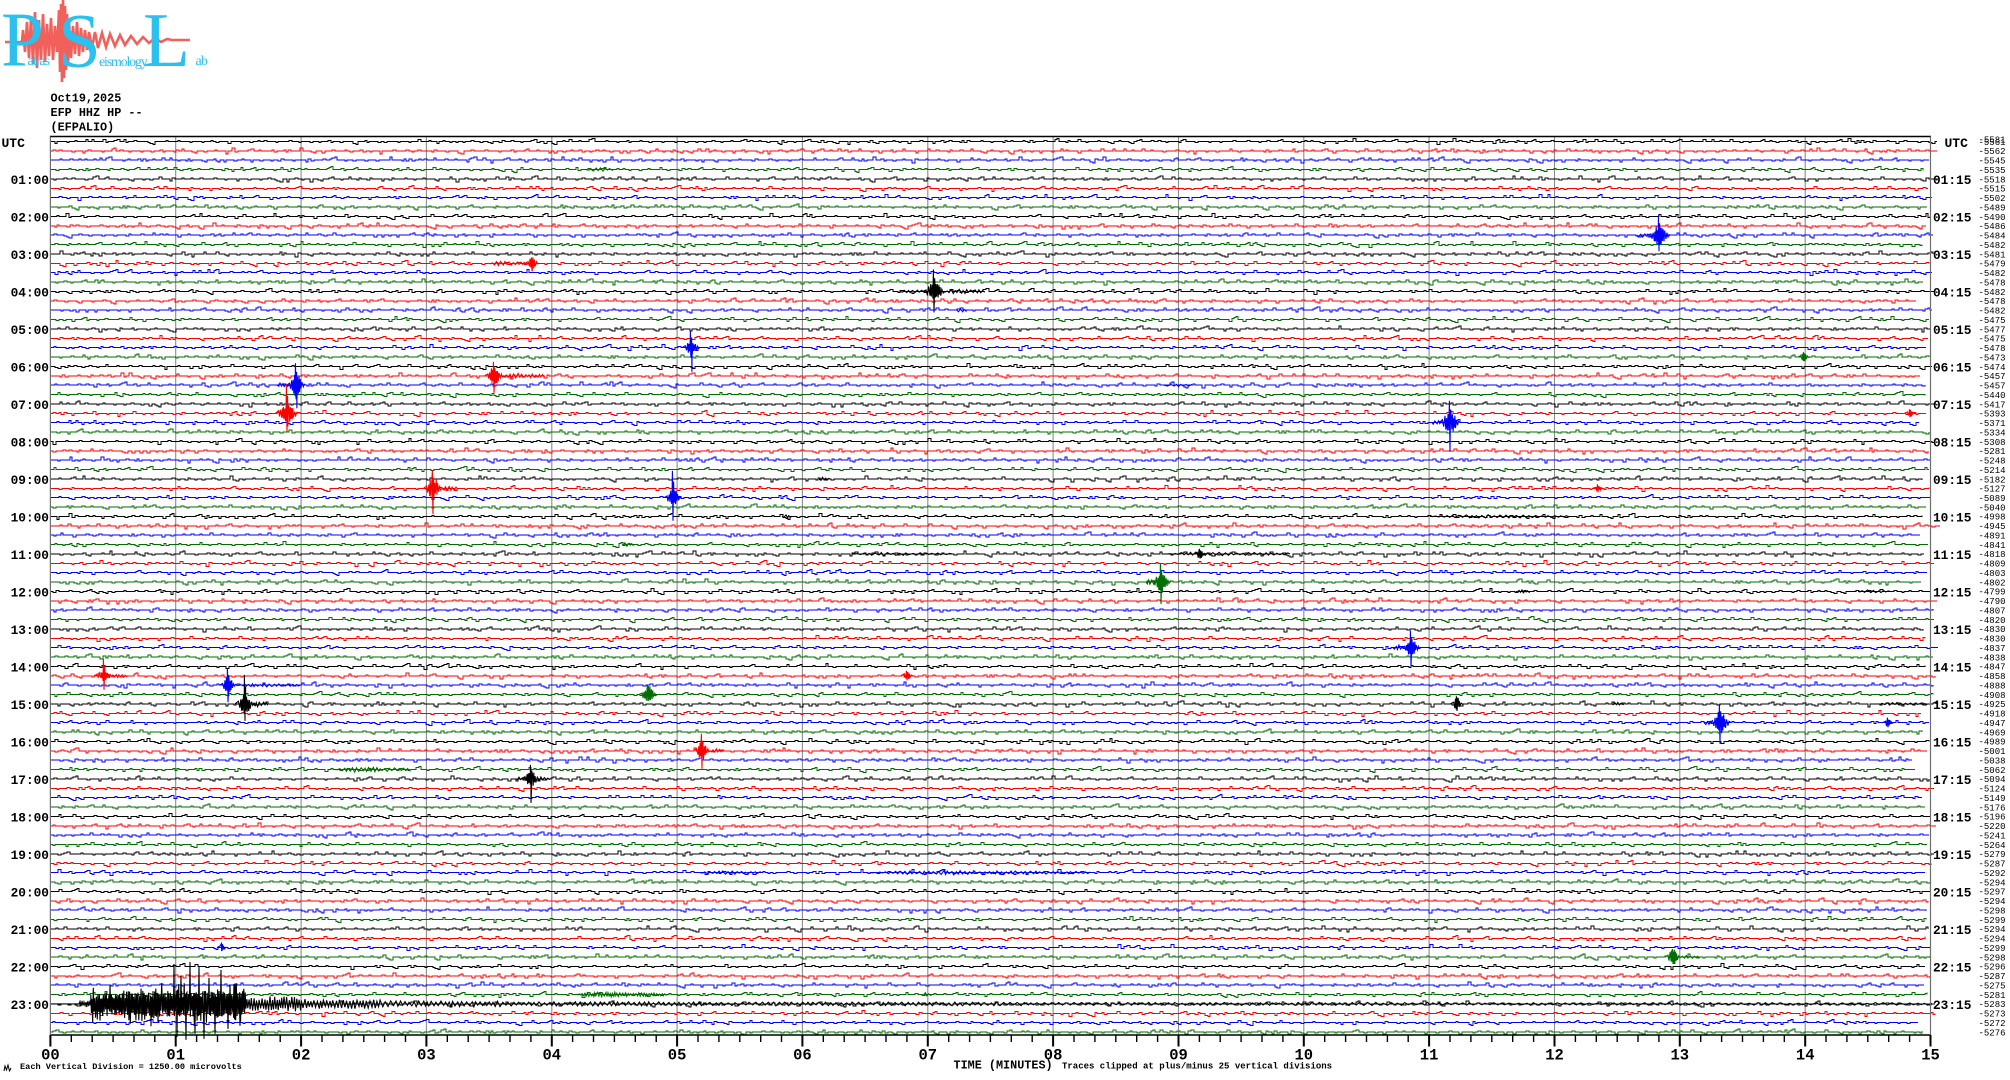  What do you see at coordinates (1992, 818) in the screenshot?
I see `svg-text: -5196` at bounding box center [1992, 818].